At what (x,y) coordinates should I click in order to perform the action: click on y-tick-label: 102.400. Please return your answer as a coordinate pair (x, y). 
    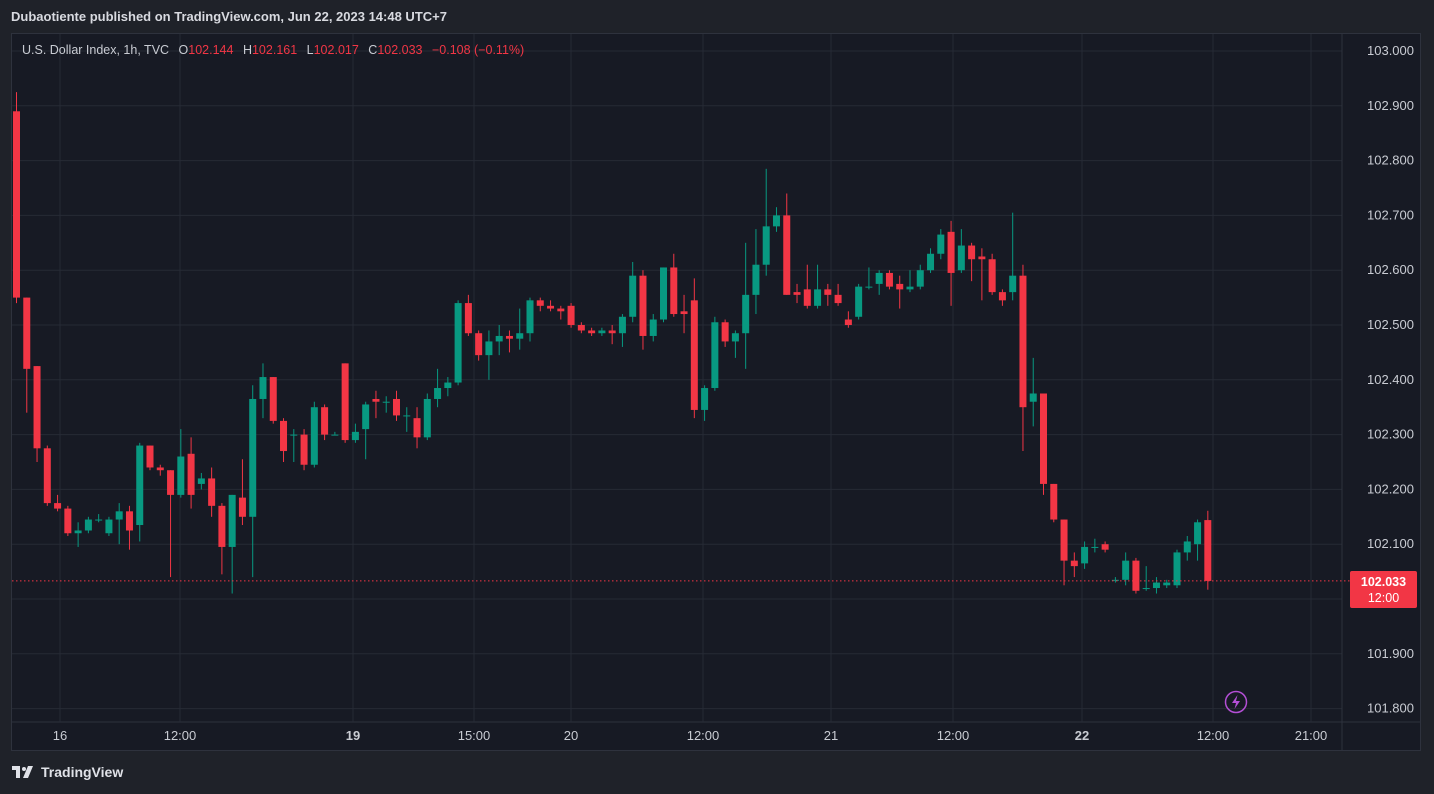
    Looking at the image, I should click on (1390, 379).